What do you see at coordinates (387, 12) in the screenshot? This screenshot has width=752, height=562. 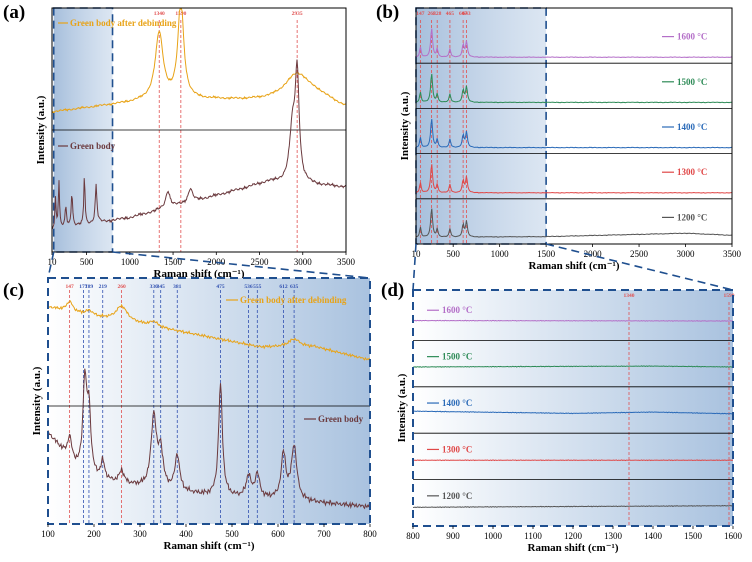 I see `panel-label-b: (b)` at bounding box center [387, 12].